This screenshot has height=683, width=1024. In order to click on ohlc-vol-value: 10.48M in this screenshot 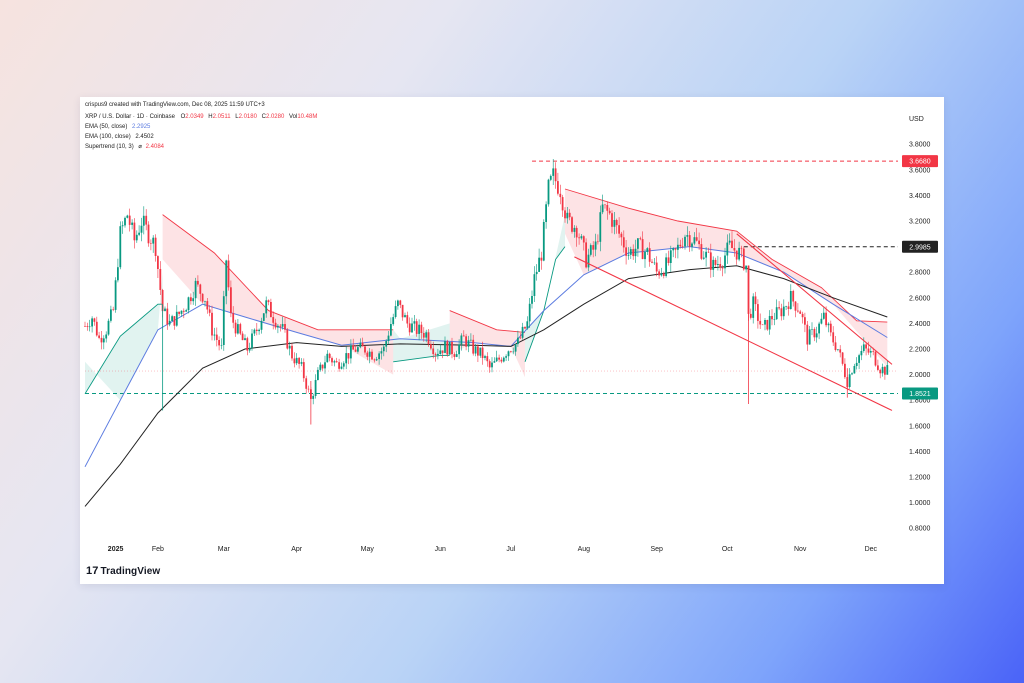, I will do `click(307, 117)`.